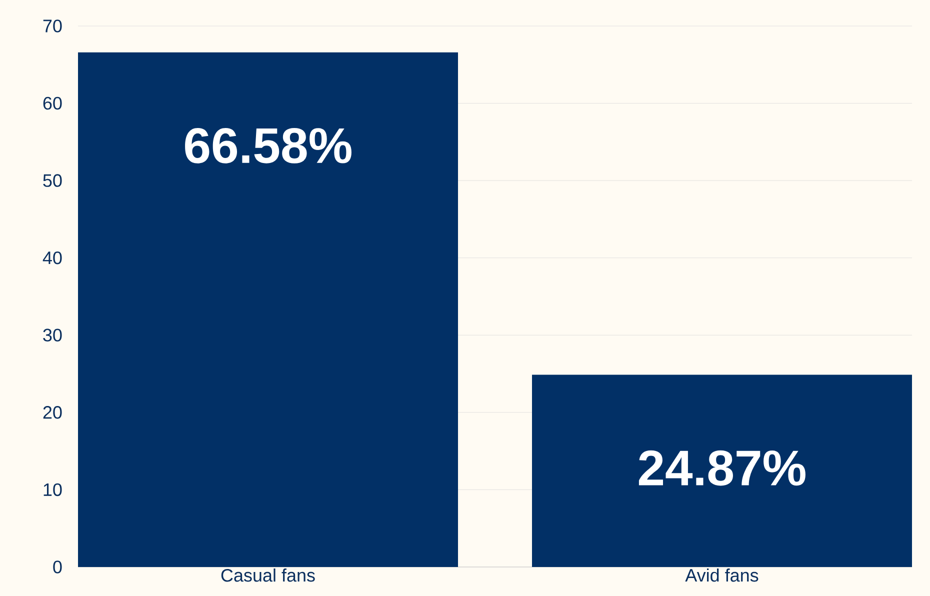  I want to click on y-tick-label: 20, so click(52, 412).